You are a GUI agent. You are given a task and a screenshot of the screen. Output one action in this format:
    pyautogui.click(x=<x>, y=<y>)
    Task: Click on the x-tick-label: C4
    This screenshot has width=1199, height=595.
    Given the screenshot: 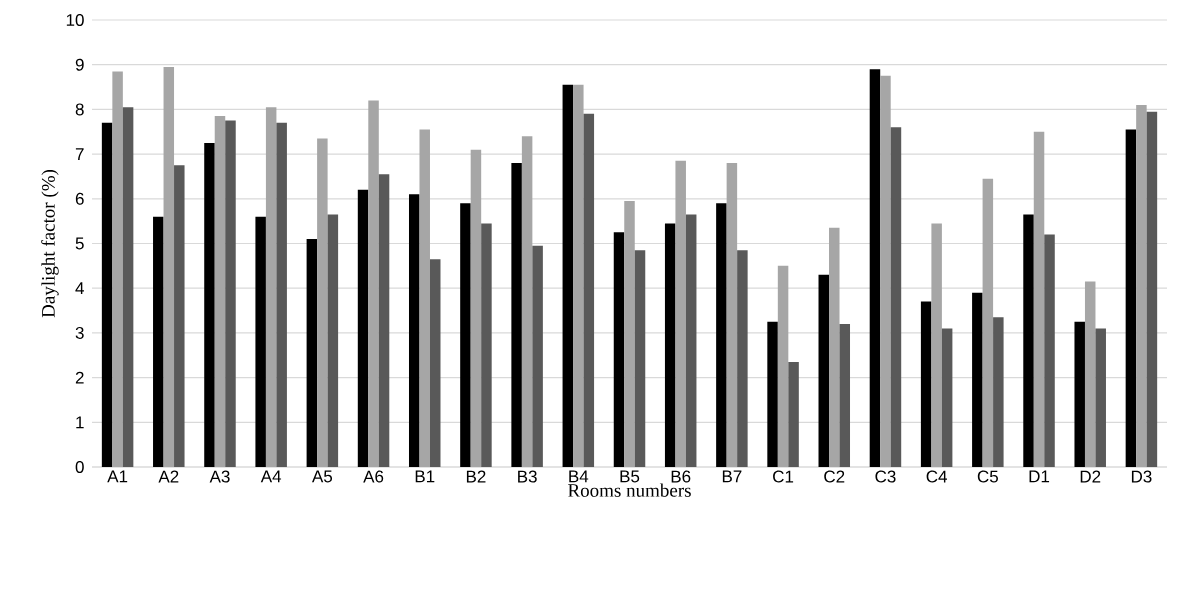 What is the action you would take?
    pyautogui.click(x=937, y=476)
    